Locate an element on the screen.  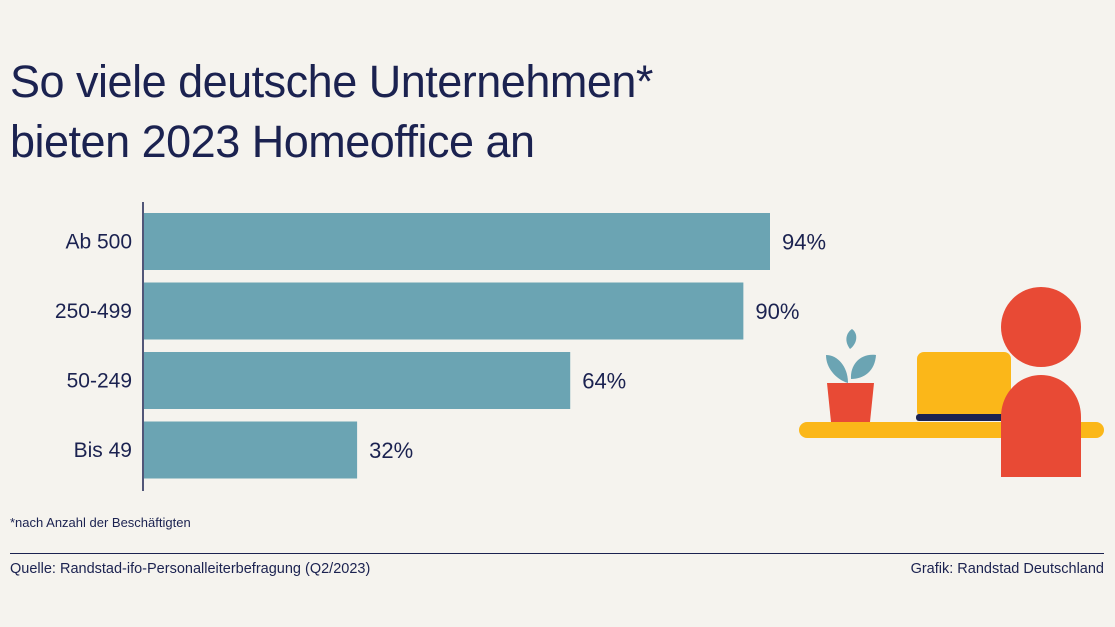
footnote: *nach Anzahl der Beschäftigten is located at coordinates (100, 522).